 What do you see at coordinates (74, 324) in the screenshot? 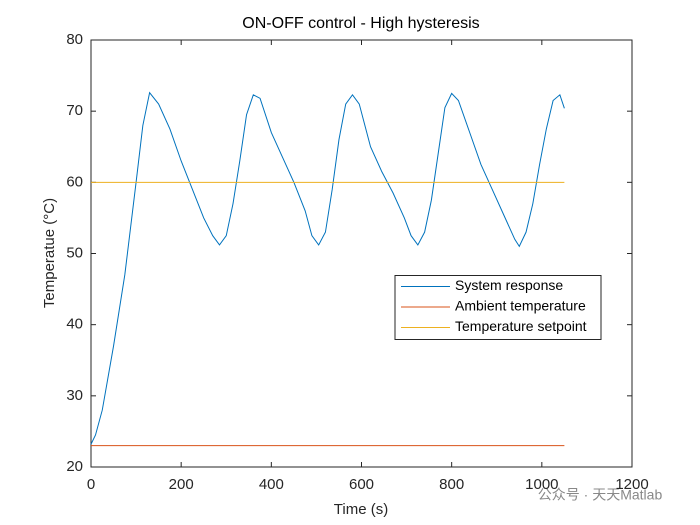
I see `y-tick-label: 40` at bounding box center [74, 324].